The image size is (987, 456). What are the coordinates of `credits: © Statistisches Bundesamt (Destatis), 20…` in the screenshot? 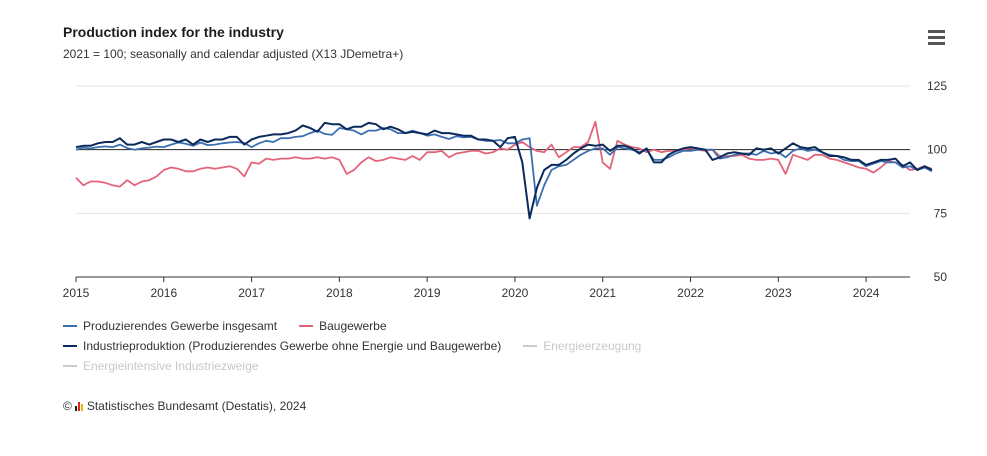 It's located at (184, 406).